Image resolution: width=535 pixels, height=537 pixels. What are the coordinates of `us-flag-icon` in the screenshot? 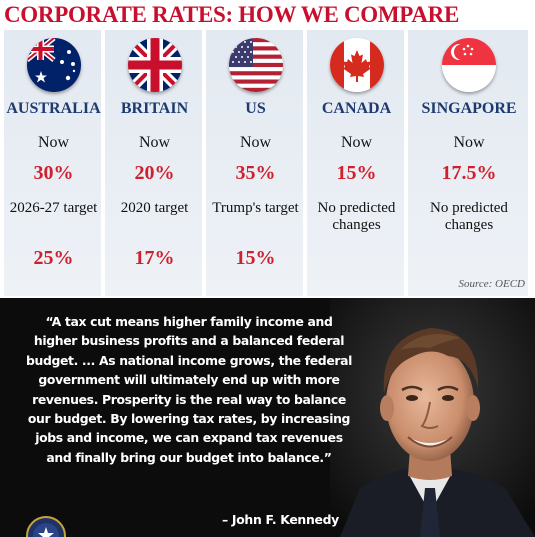 It's located at (256, 65).